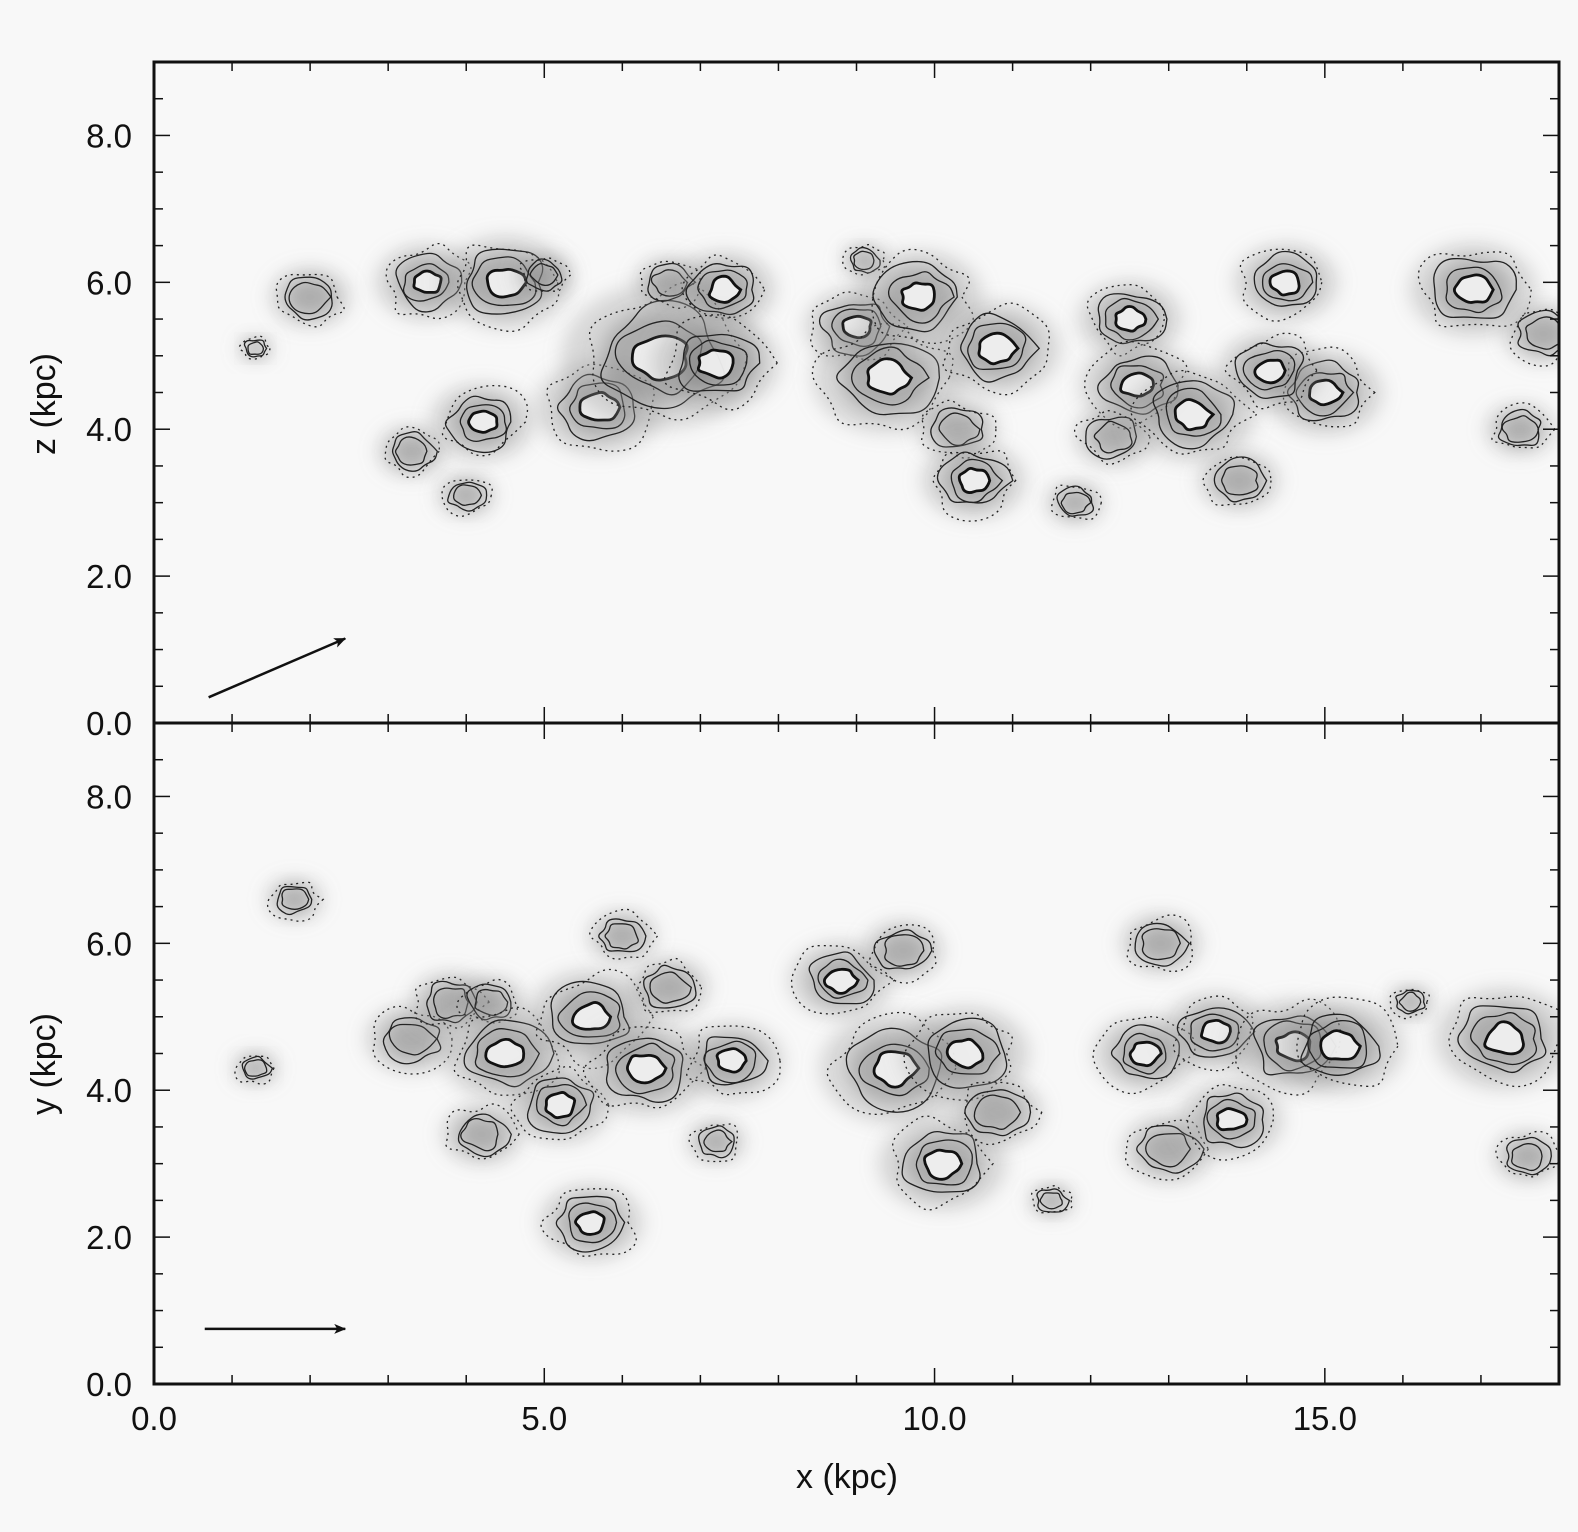  Describe the element at coordinates (1325, 1418) in the screenshot. I see `x-tick-label: 15.0` at that location.